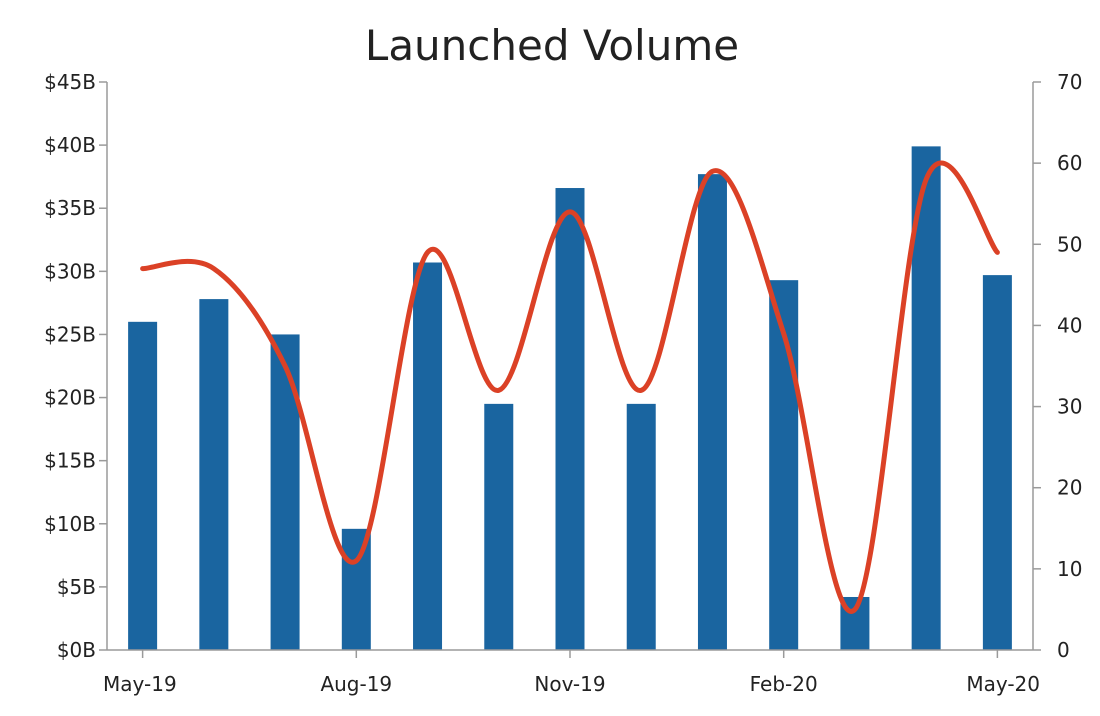 Image resolution: width=1100 pixels, height=716 pixels. I want to click on right-tick-label: 40, so click(1069, 325).